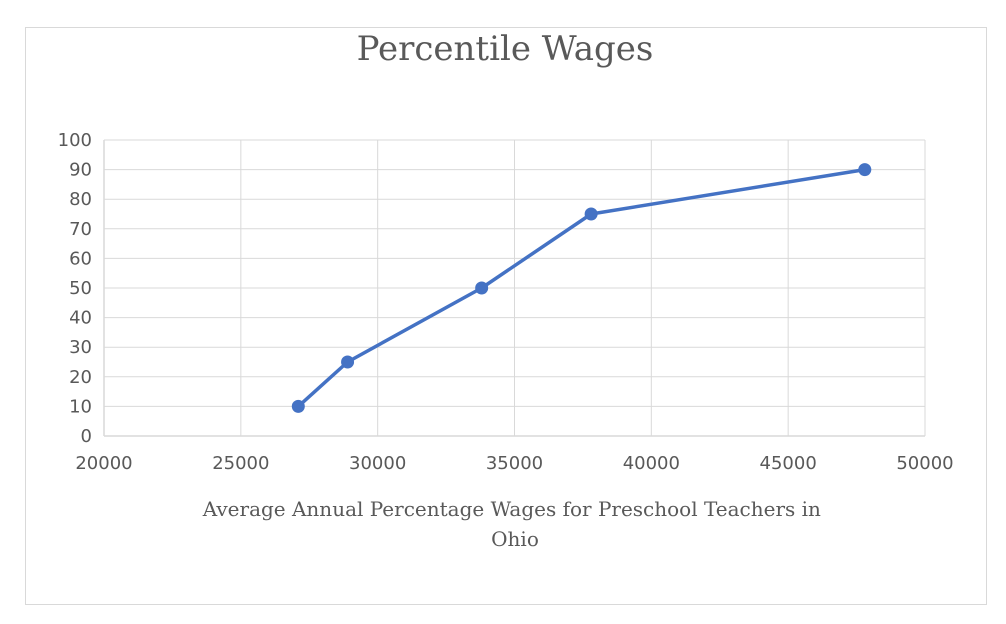 This screenshot has height=624, width=1006. I want to click on y-axis-ticks: 0 10 20 30 40 50 60 70 80 90 100, so click(75, 288).